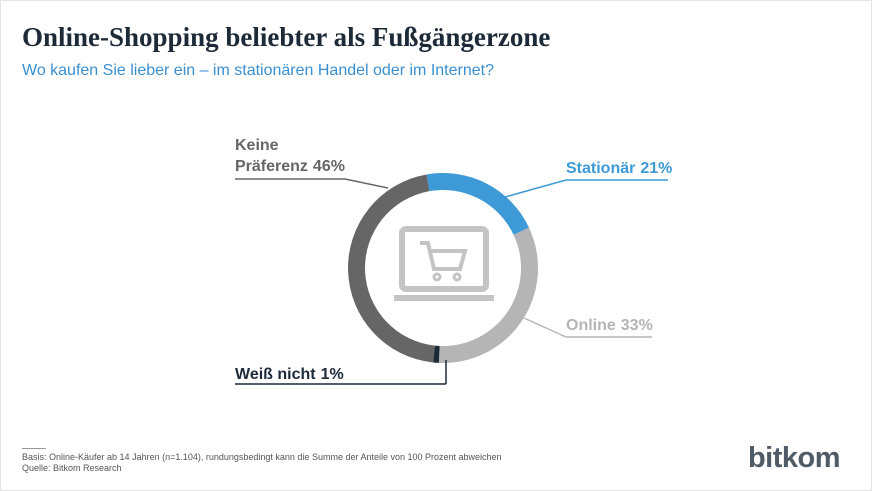  Describe the element at coordinates (275, 374) in the screenshot. I see `category-label: Weiß nicht` at that location.